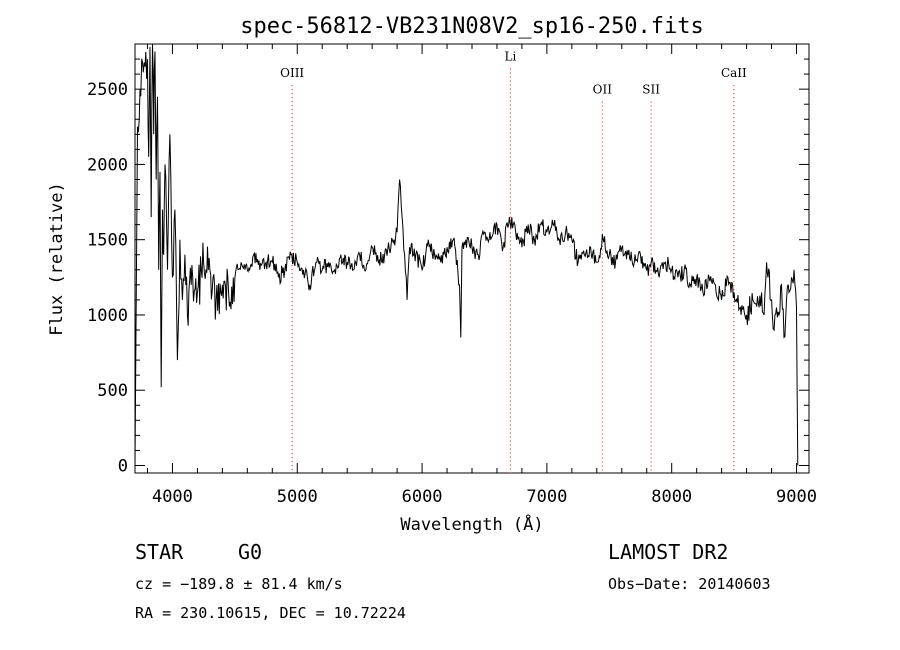 Image resolution: width=900 pixels, height=650 pixels. What do you see at coordinates (292, 73) in the screenshot?
I see `spectral-line-label: OIII` at bounding box center [292, 73].